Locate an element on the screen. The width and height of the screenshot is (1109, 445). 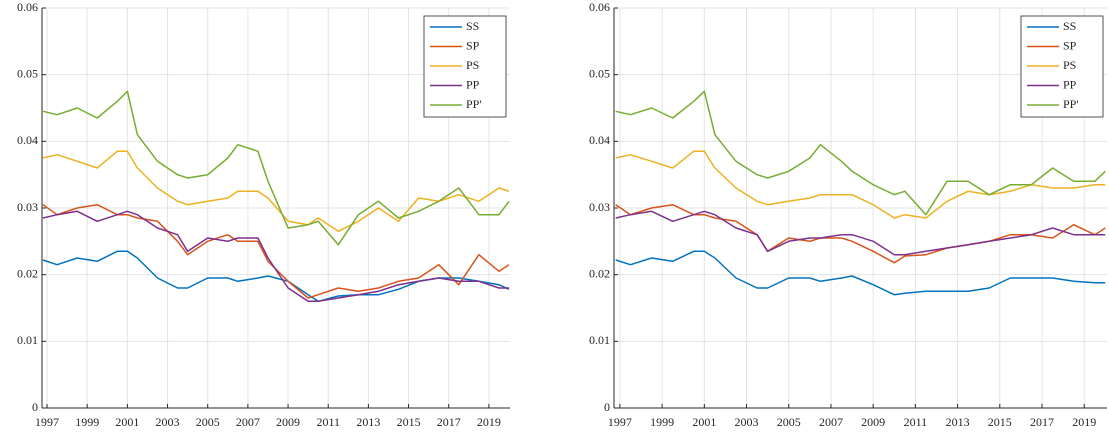
legend-box is located at coordinates (465, 66).